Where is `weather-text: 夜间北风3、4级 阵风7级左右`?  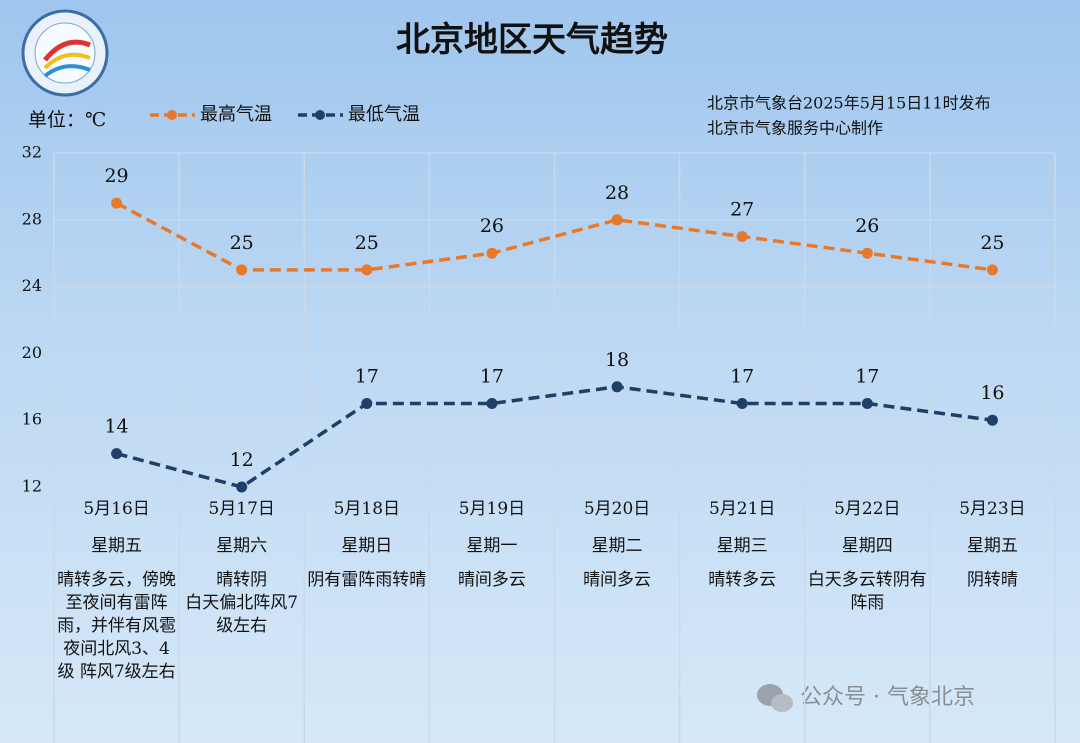 weather-text: 夜间北风3、4级 阵风7级左右 is located at coordinates (116, 660).